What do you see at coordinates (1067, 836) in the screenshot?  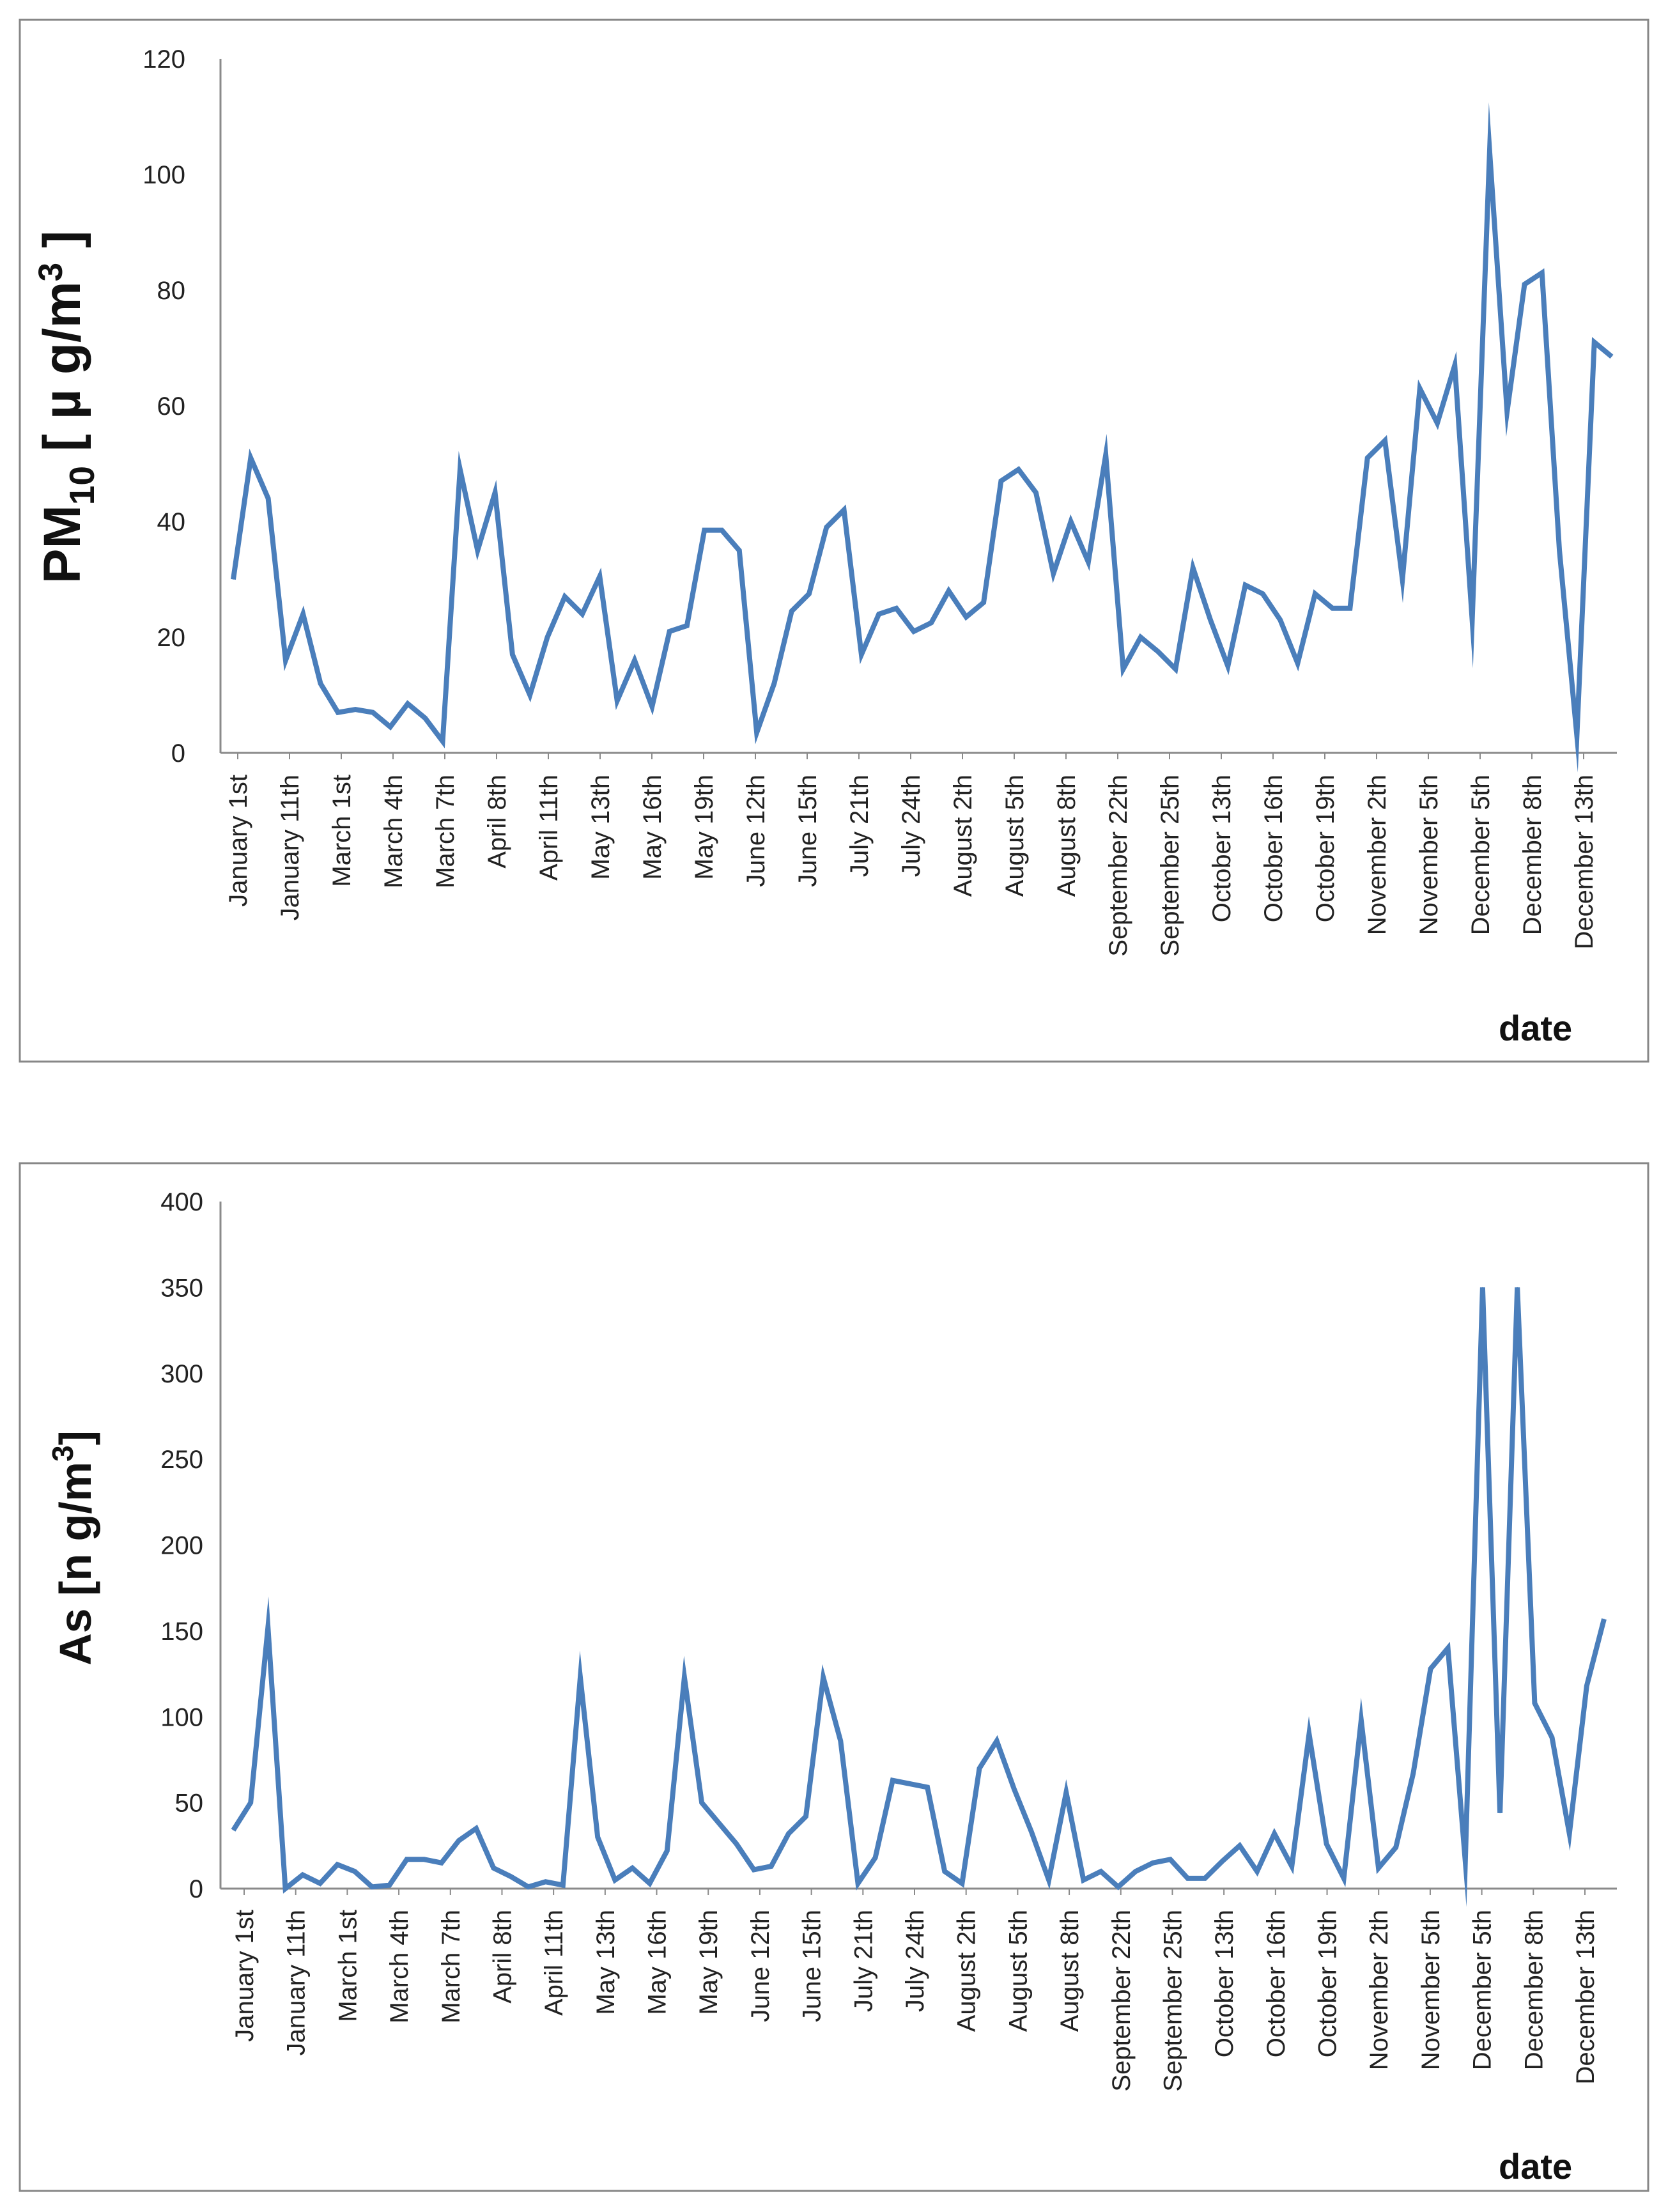 I see `x-tick-label: August 8th` at bounding box center [1067, 836].